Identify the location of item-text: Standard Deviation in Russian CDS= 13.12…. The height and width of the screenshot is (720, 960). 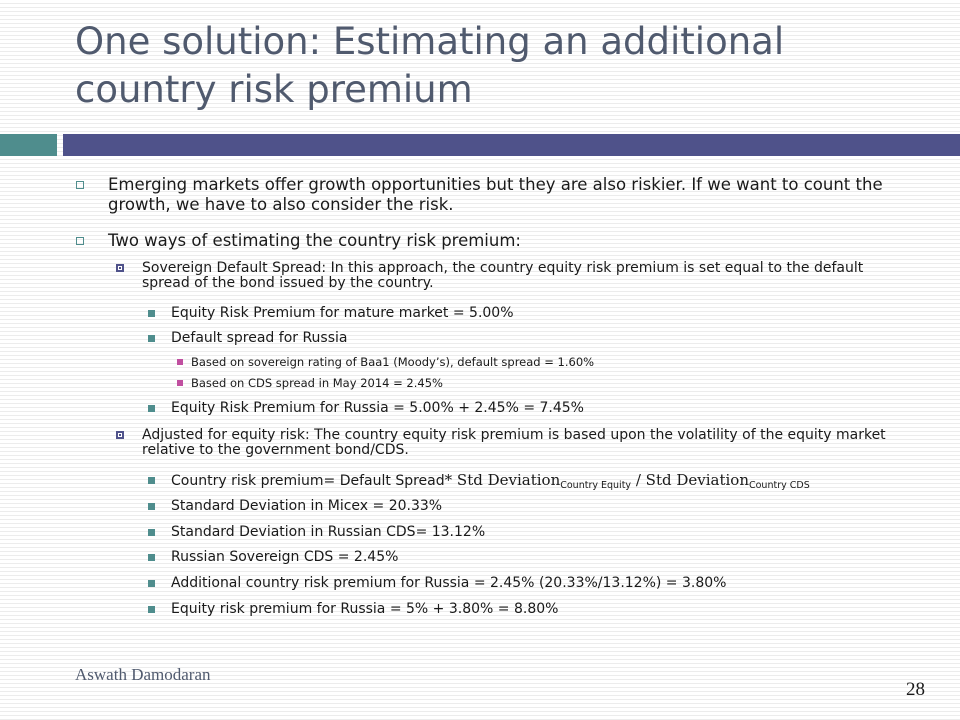
(328, 532).